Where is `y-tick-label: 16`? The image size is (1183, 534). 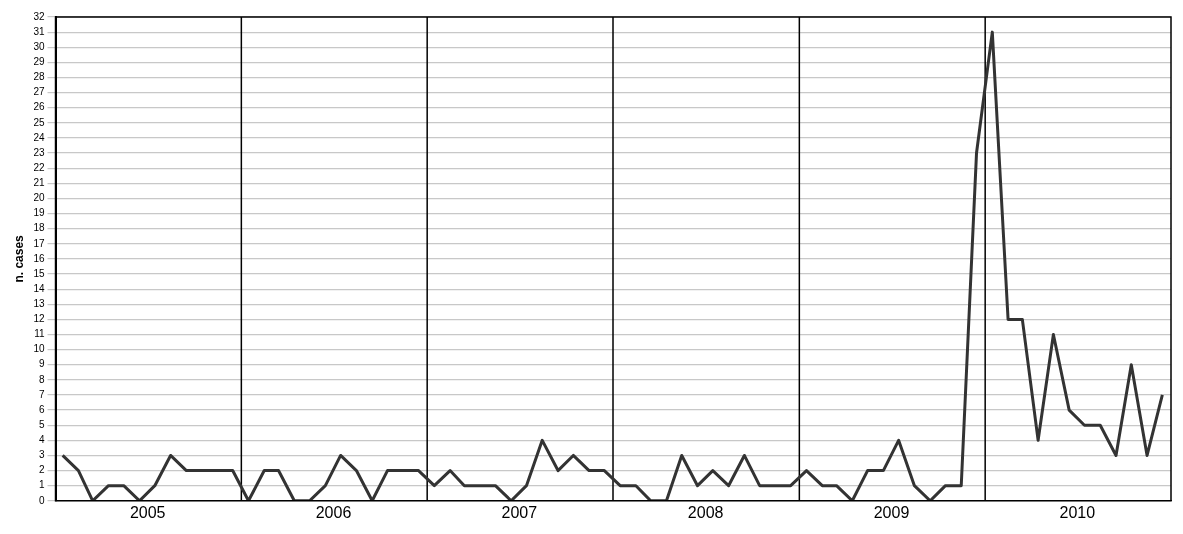 y-tick-label: 16 is located at coordinates (39, 258).